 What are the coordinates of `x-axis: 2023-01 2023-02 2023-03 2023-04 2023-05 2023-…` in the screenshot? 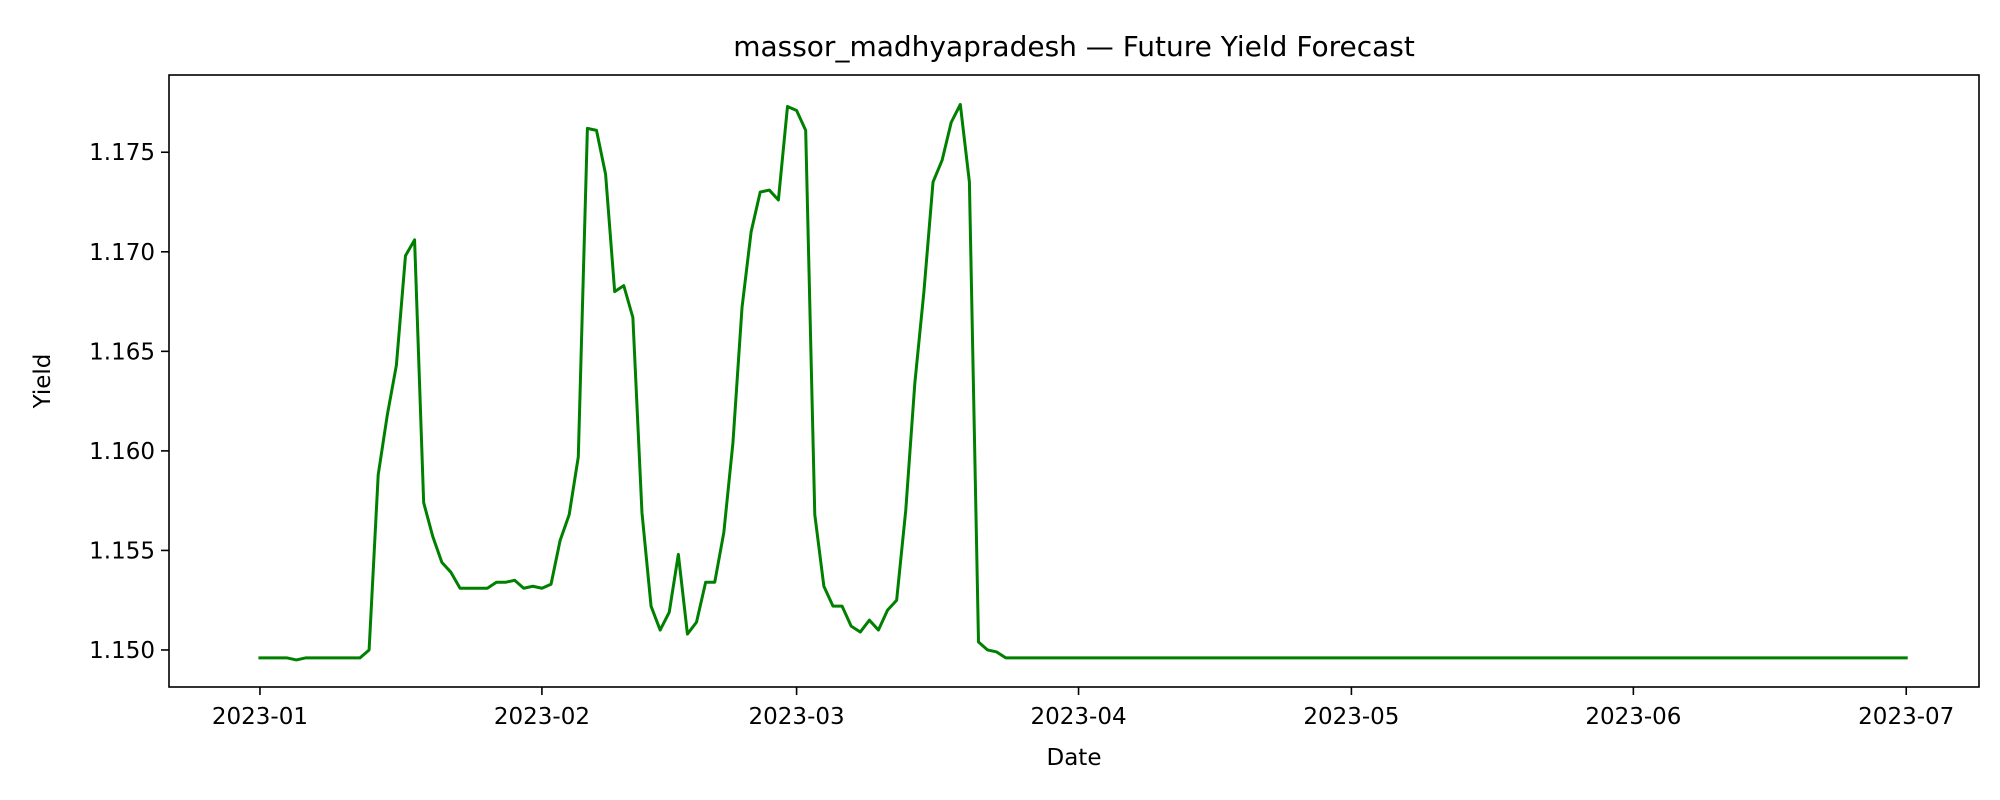 It's located at (1083, 708).